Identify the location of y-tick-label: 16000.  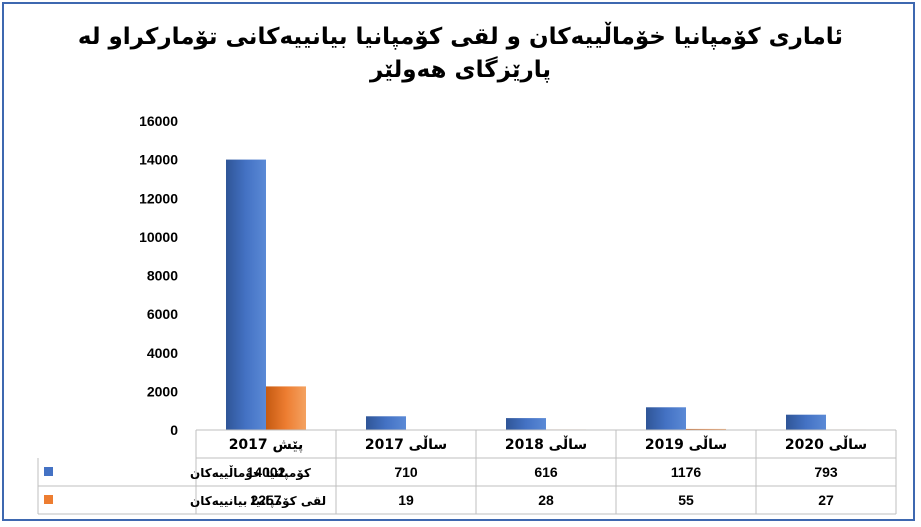
(158, 121).